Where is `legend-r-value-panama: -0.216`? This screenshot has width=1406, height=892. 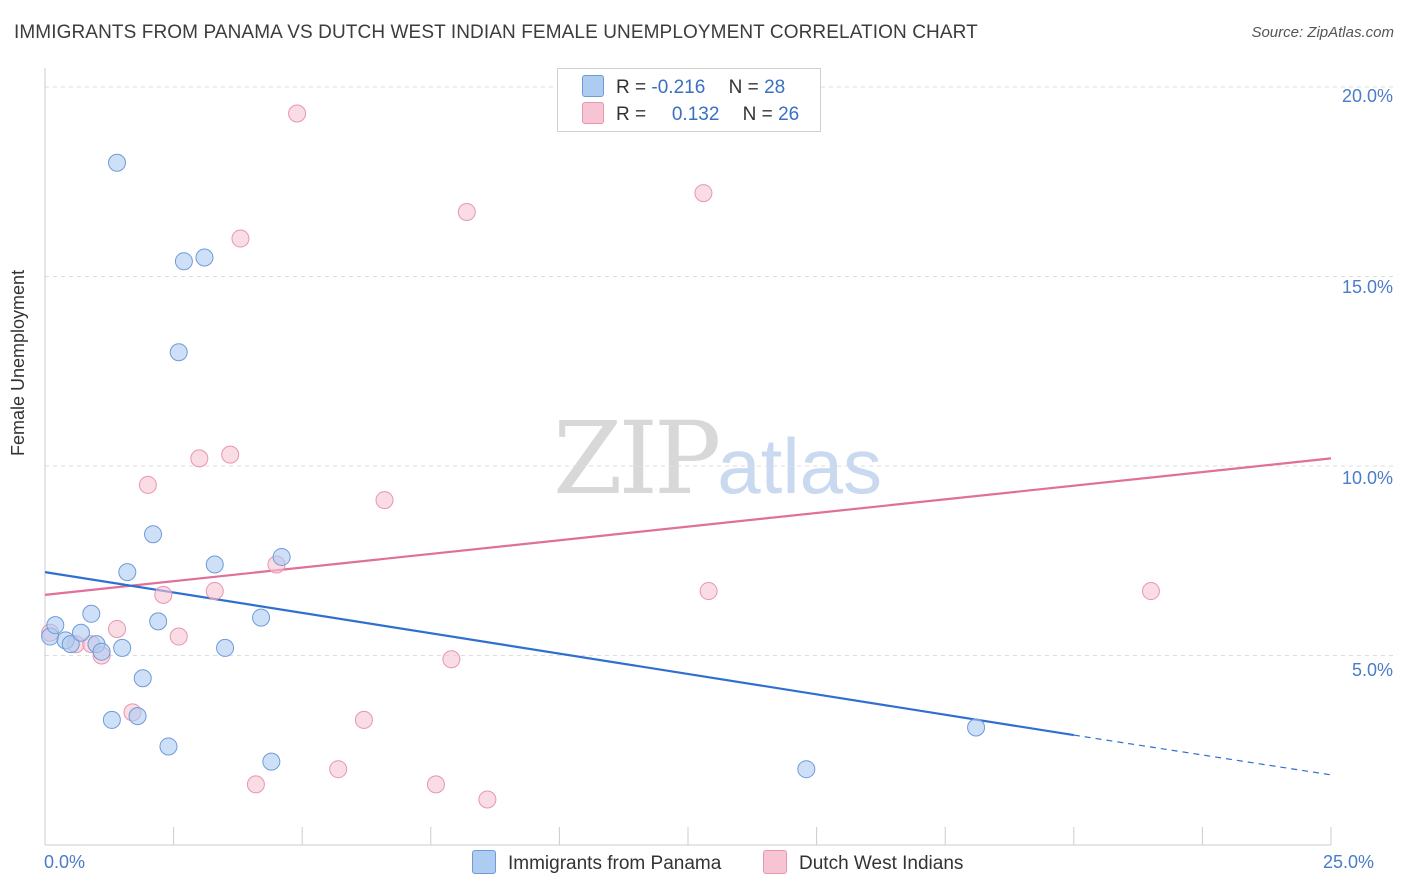
legend-r-value-panama: -0.216 is located at coordinates (678, 88).